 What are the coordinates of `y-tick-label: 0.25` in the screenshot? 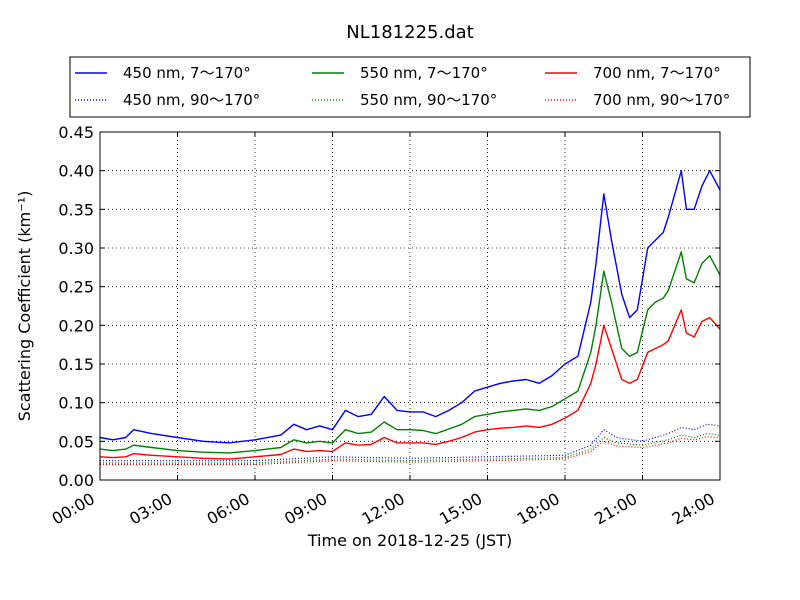 It's located at (76, 287).